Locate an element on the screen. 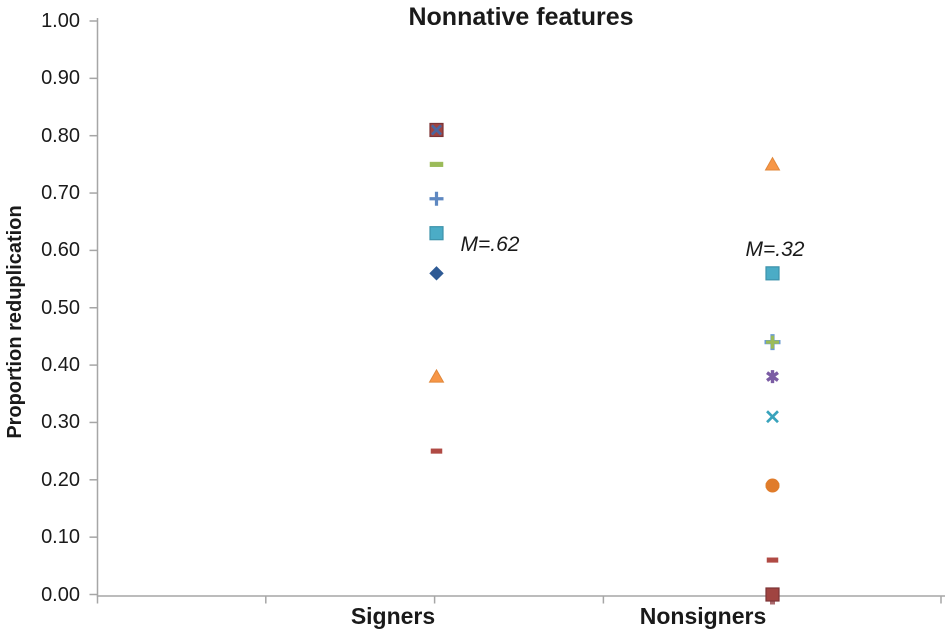 The height and width of the screenshot is (637, 945). mean-annotation-nonsigners: M=.32 is located at coordinates (775, 249).